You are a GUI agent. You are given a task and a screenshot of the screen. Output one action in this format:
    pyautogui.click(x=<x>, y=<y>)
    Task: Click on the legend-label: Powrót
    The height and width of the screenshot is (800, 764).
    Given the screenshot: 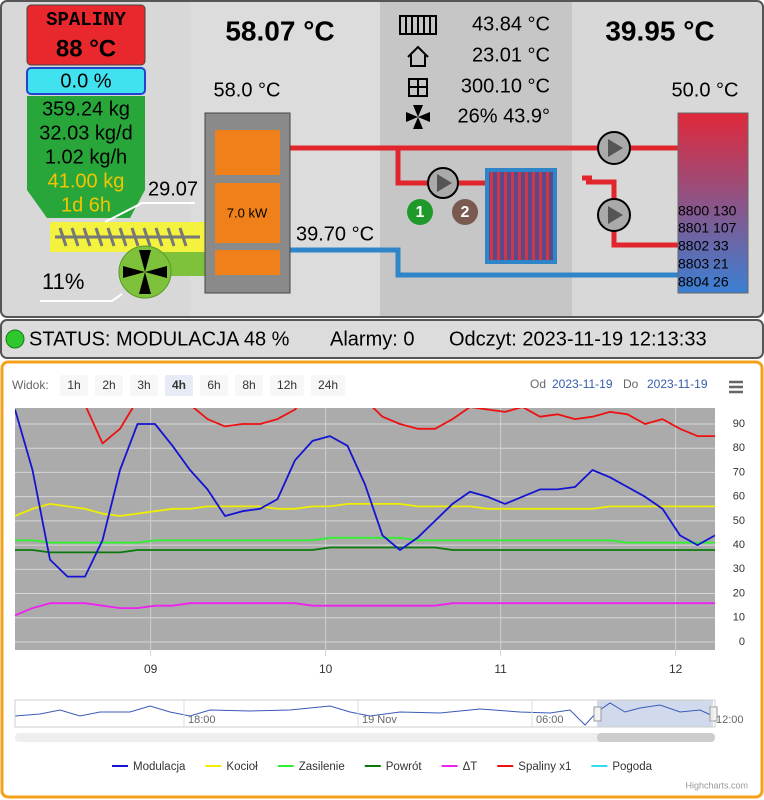 What is the action you would take?
    pyautogui.click(x=404, y=767)
    